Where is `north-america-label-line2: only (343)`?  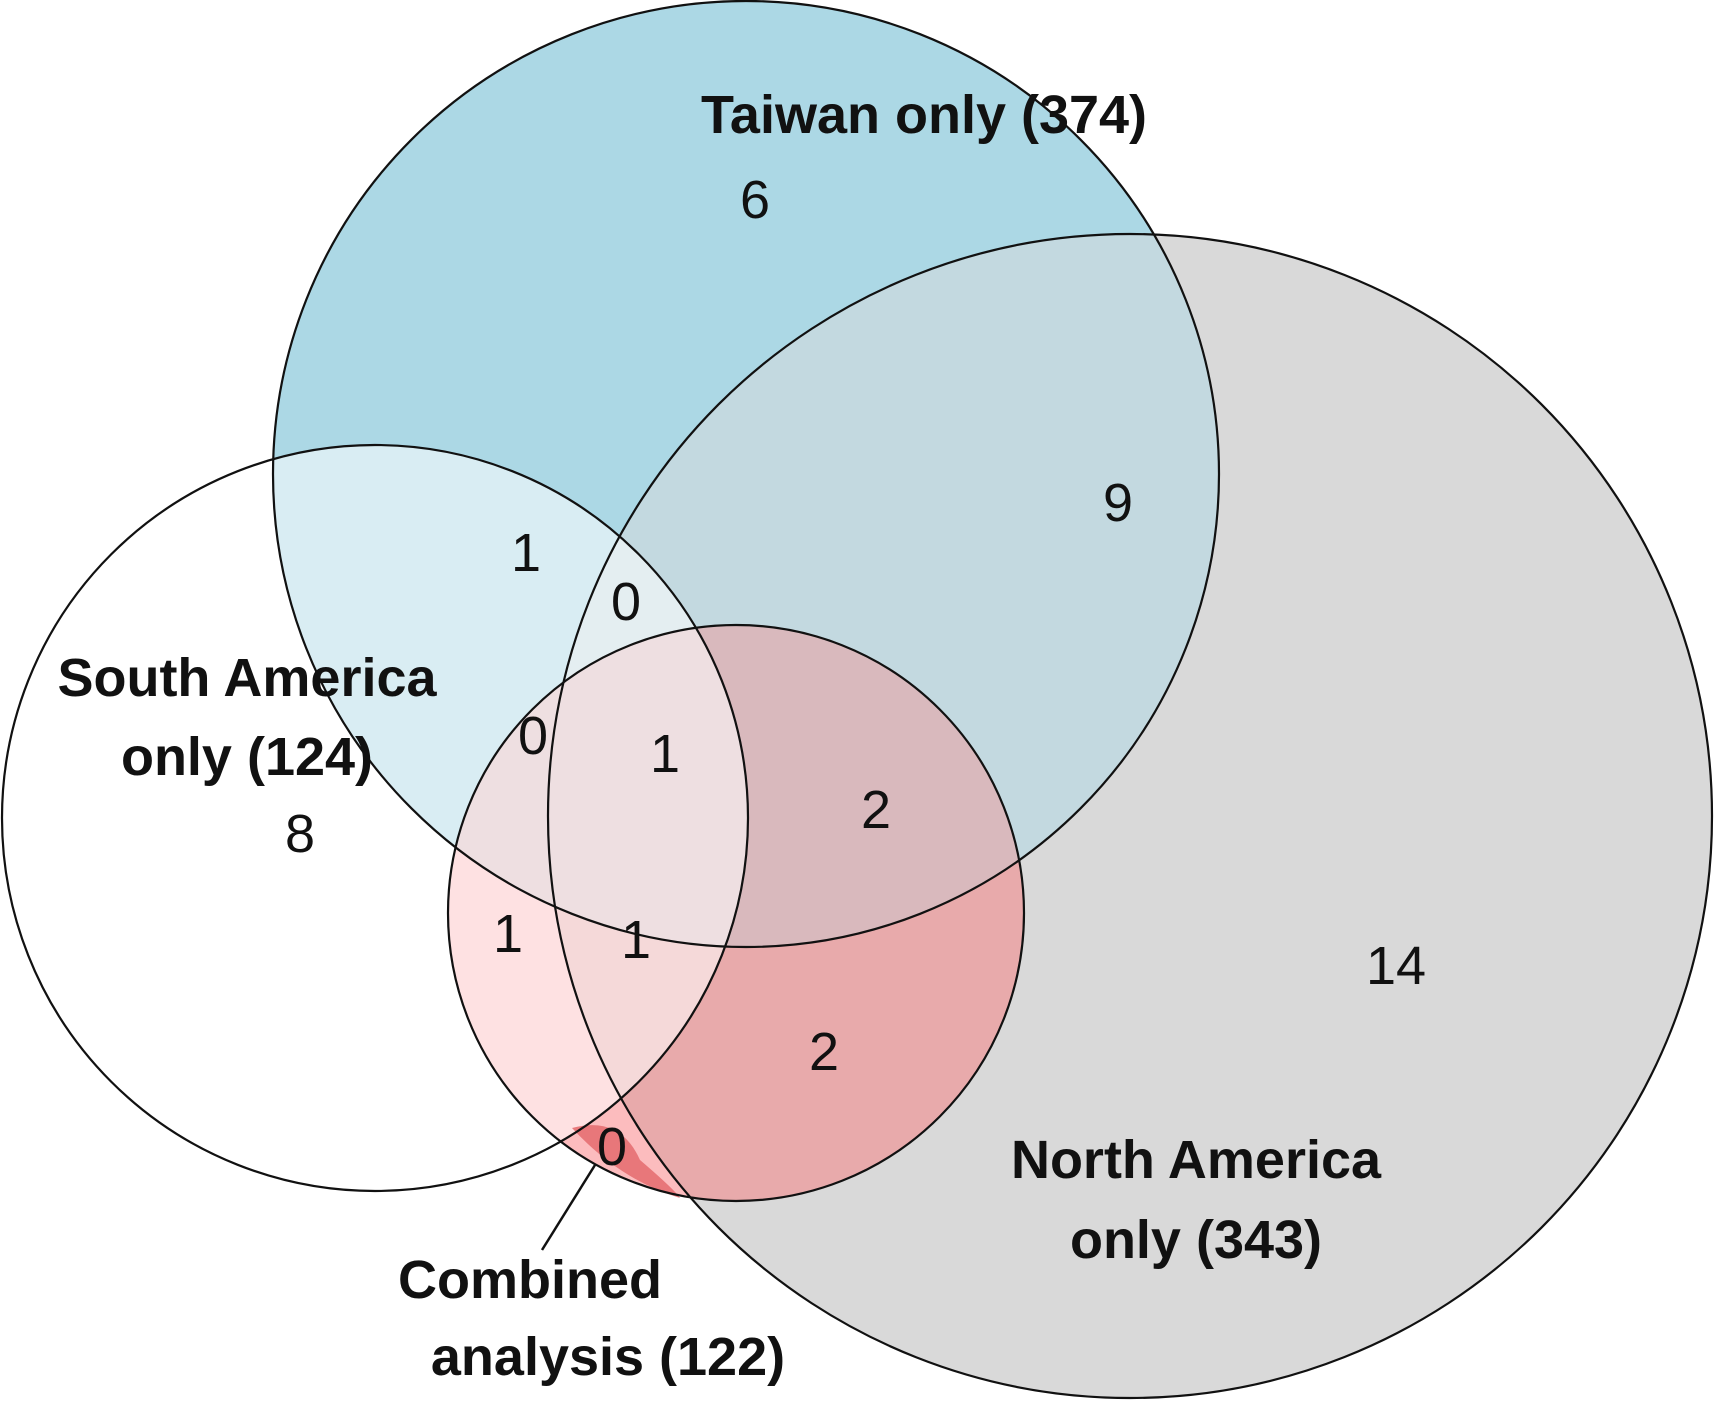
north-america-label-line2: only (343) is located at coordinates (1196, 1240).